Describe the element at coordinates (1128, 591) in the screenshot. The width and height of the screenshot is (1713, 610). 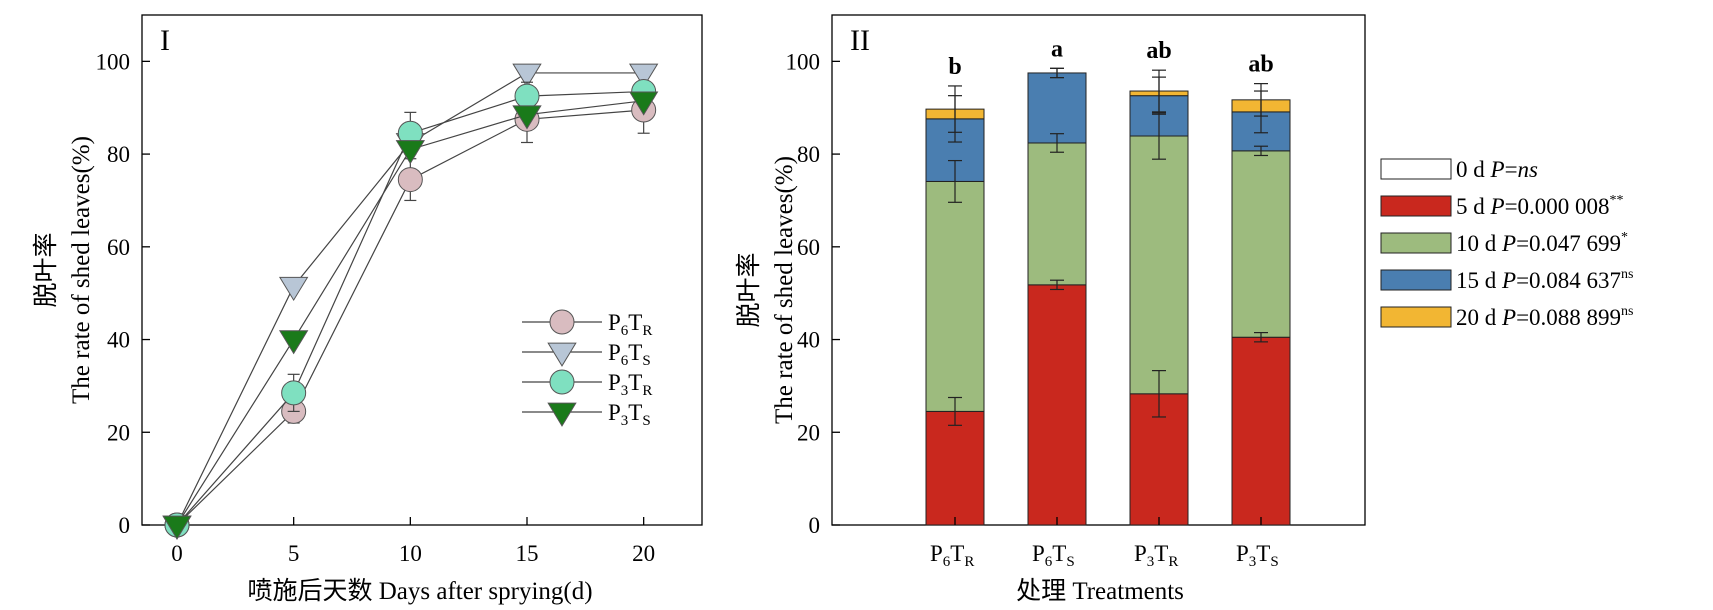
I see `x-axis-title-en: Treatments` at that location.